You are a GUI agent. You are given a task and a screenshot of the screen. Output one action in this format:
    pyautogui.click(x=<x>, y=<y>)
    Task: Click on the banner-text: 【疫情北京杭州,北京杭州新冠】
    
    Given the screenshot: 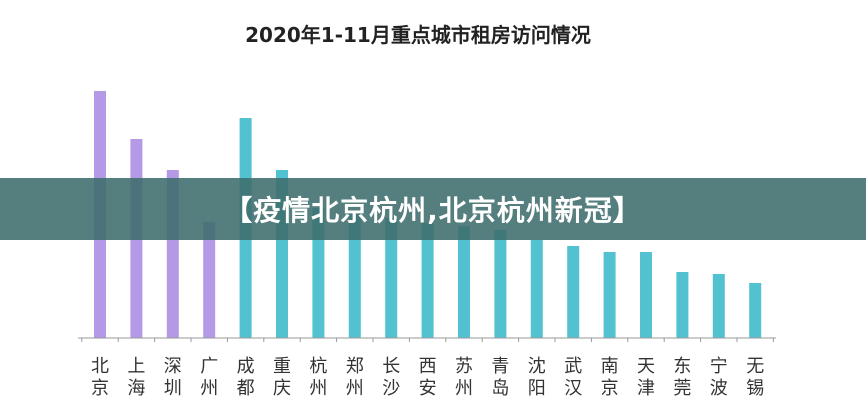 What is the action you would take?
    pyautogui.click(x=433, y=210)
    